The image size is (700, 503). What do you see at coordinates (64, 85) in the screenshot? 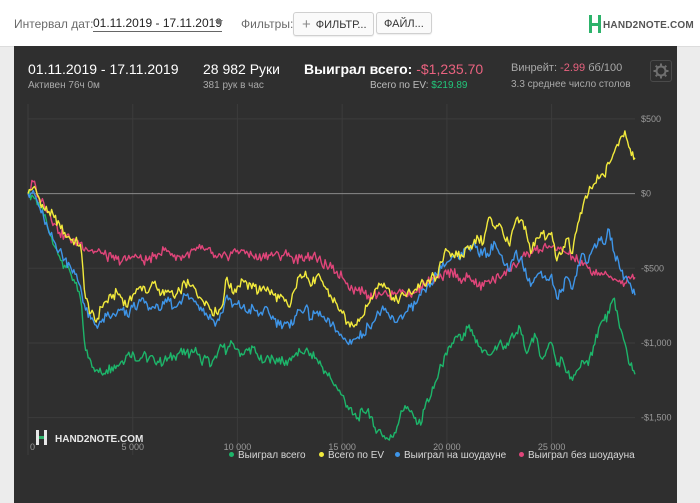
I see `summary-active-time: Активен 76ч 0м` at bounding box center [64, 85].